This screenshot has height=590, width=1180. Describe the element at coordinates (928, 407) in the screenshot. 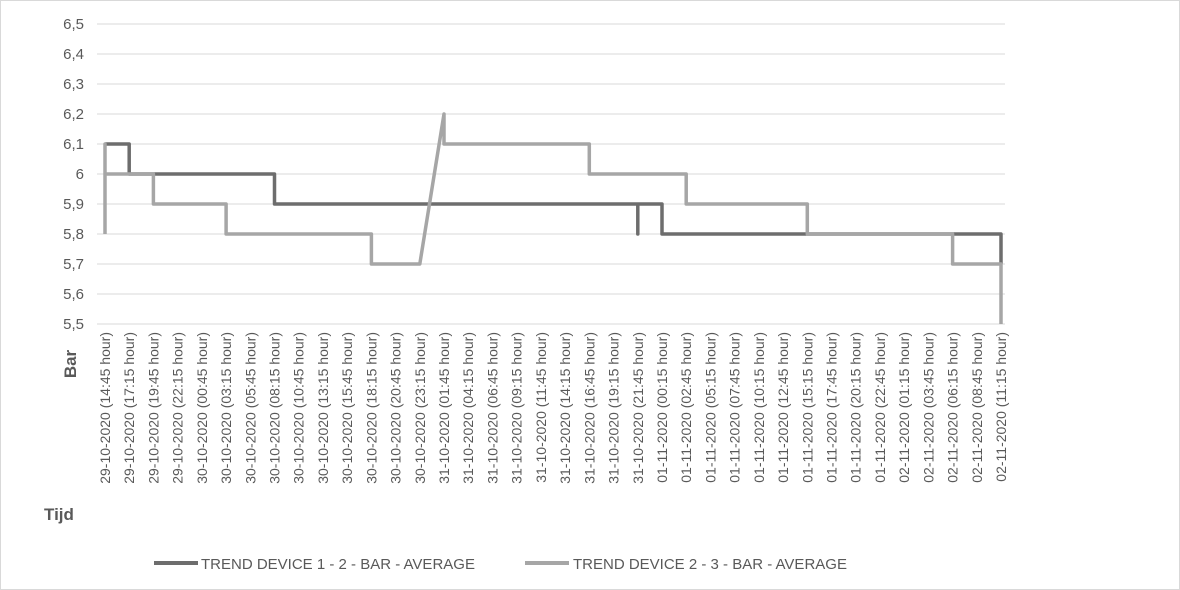

I see `x-tick-label: 02-11-2020 (03:45 hour)` at that location.